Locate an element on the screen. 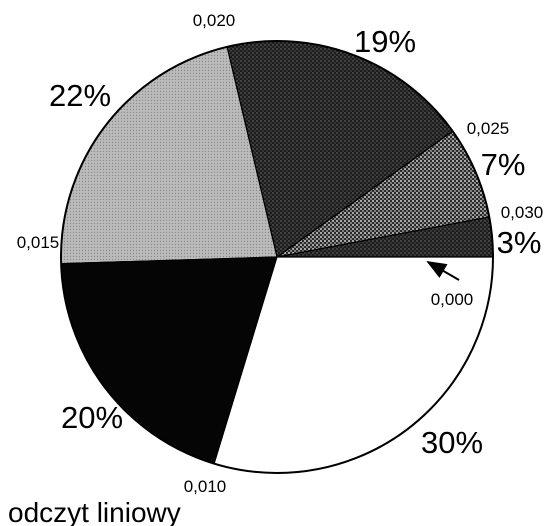 The height and width of the screenshot is (526, 549). boundary-label-0-025: 0,025 is located at coordinates (488, 128).